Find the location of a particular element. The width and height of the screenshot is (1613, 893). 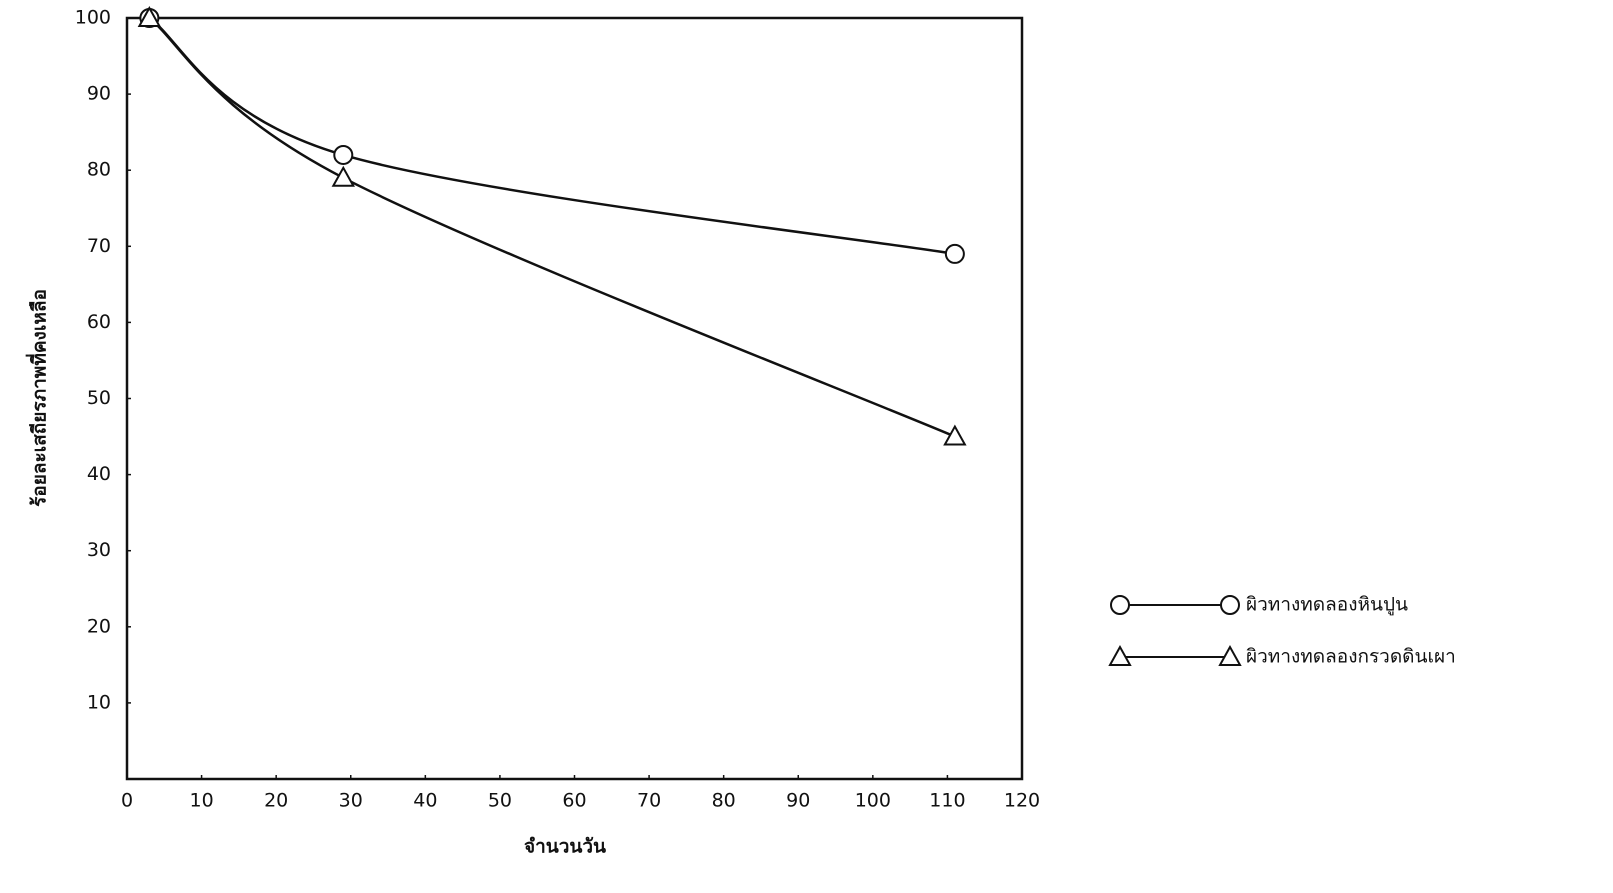

x-axis-label: จำนวนวัน is located at coordinates (565, 847).